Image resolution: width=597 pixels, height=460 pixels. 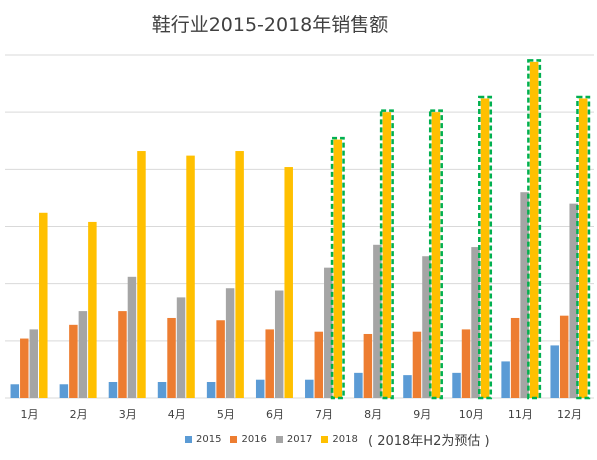 I want to click on forecast-note: ( 2018年H2为预估 ), so click(x=429, y=441).